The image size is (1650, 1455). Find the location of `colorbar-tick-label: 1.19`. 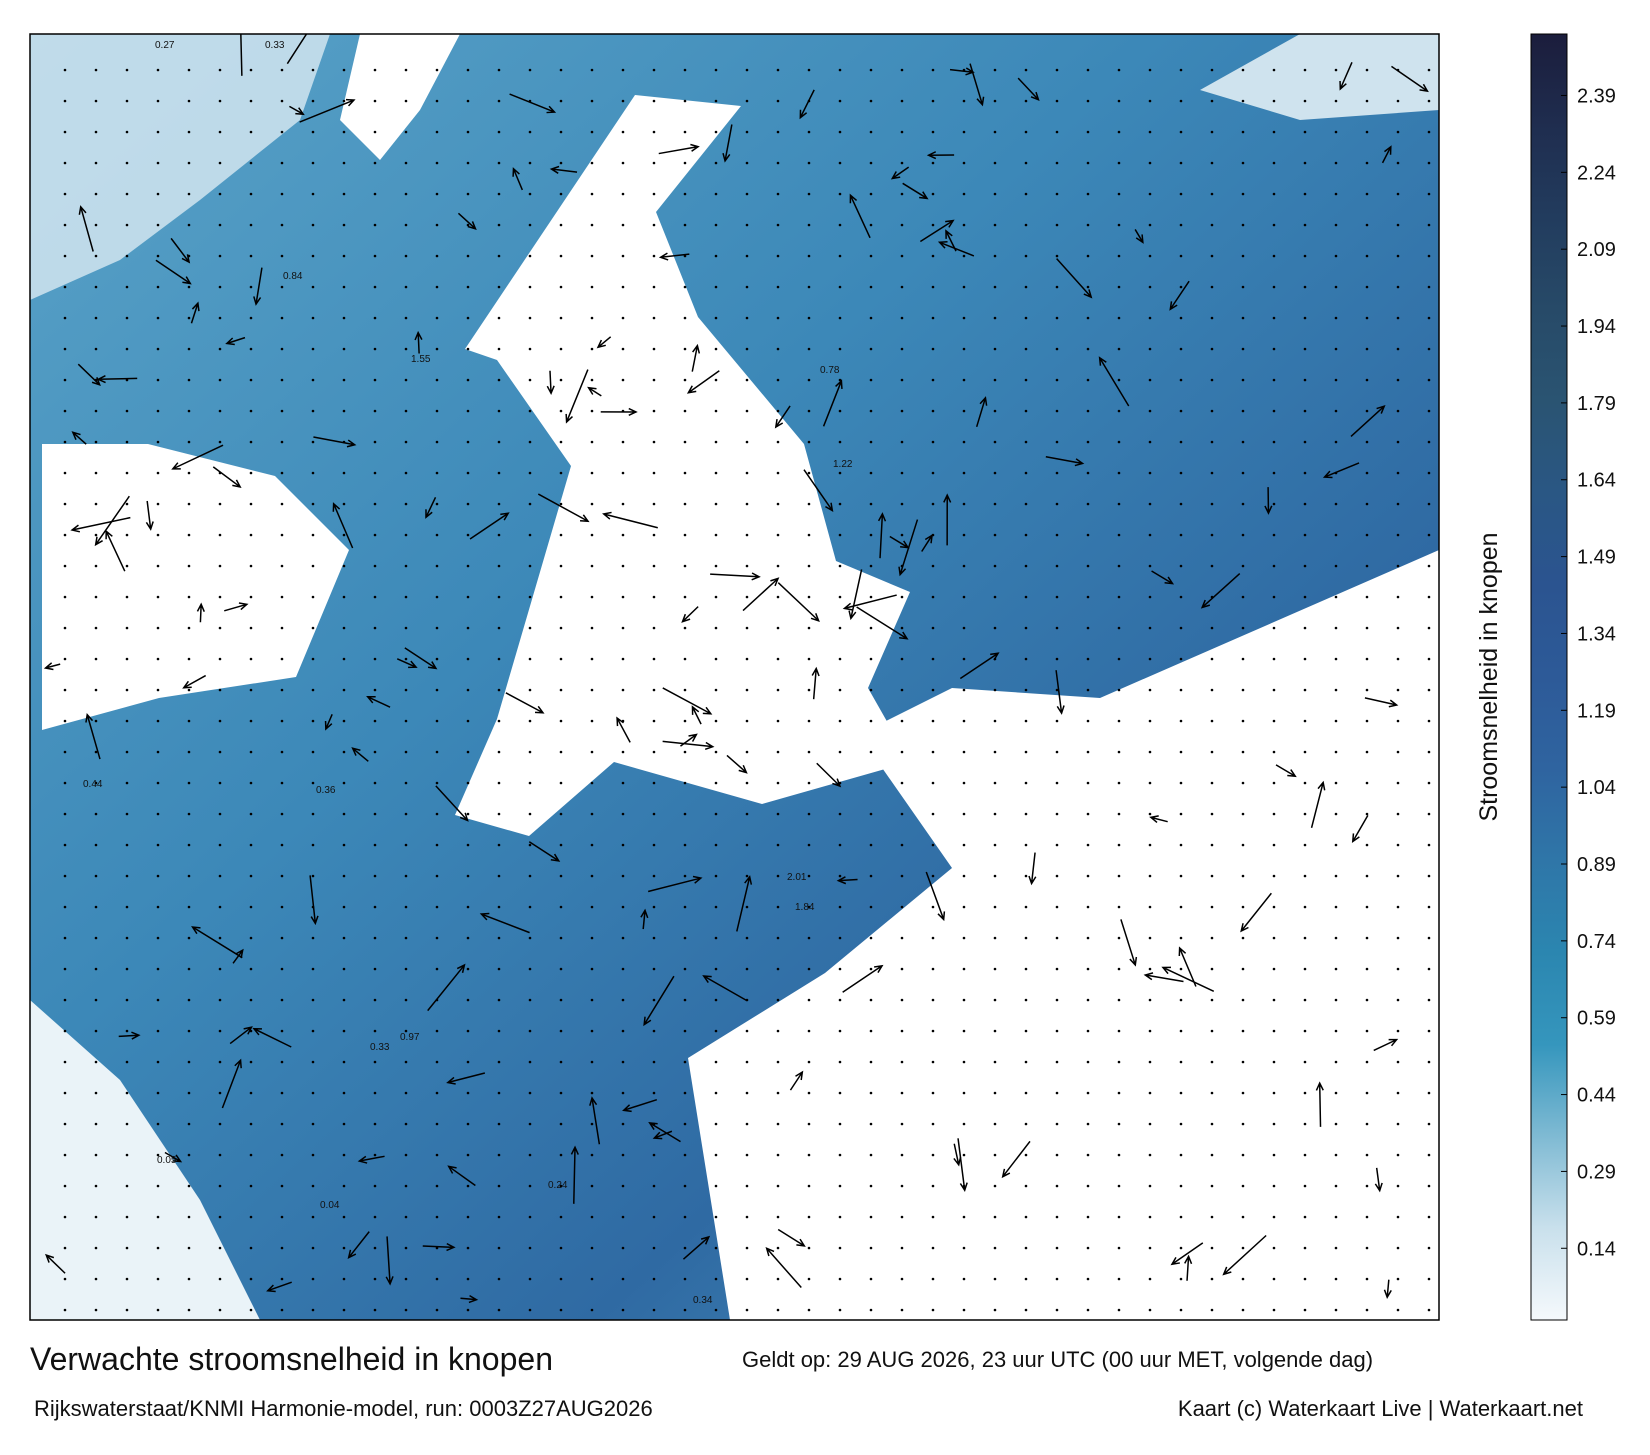

colorbar-tick-label: 1.19 is located at coordinates (1596, 711).